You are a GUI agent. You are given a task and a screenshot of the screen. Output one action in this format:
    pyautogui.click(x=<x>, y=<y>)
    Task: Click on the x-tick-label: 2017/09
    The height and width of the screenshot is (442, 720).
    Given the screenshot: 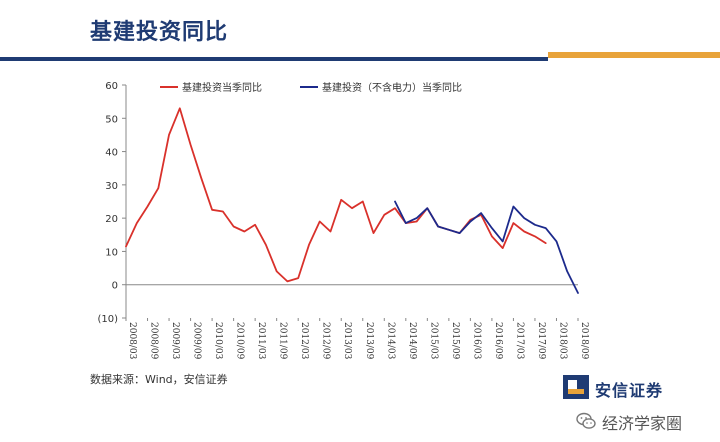 What is the action you would take?
    pyautogui.click(x=541, y=341)
    